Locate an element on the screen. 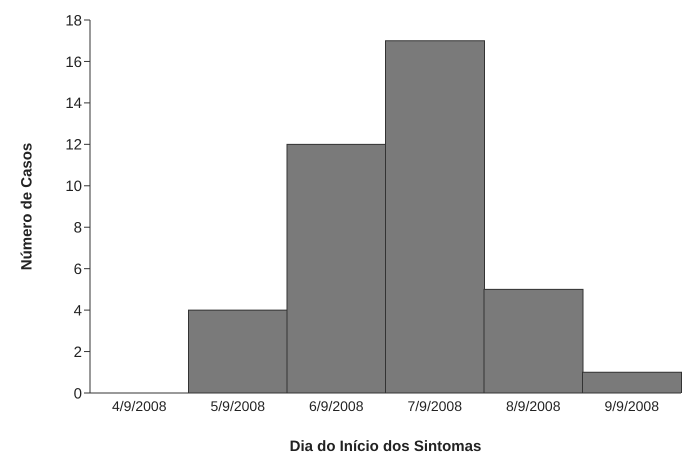 This screenshot has height=469, width=693. y-tick-label: 4 is located at coordinates (78, 311).